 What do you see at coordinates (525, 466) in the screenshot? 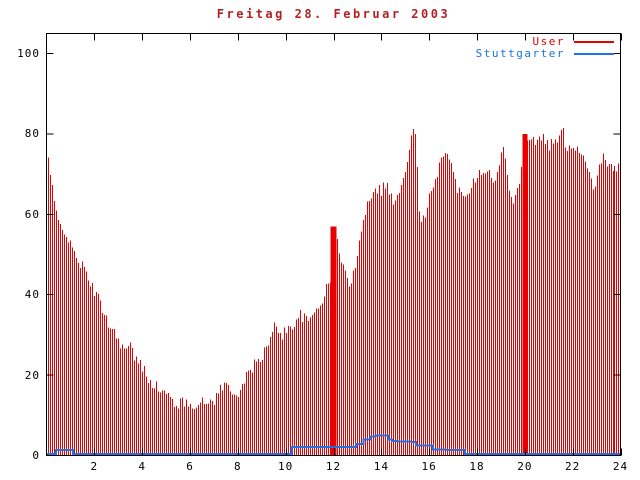
I see `x-tick-label: 20` at bounding box center [525, 466].